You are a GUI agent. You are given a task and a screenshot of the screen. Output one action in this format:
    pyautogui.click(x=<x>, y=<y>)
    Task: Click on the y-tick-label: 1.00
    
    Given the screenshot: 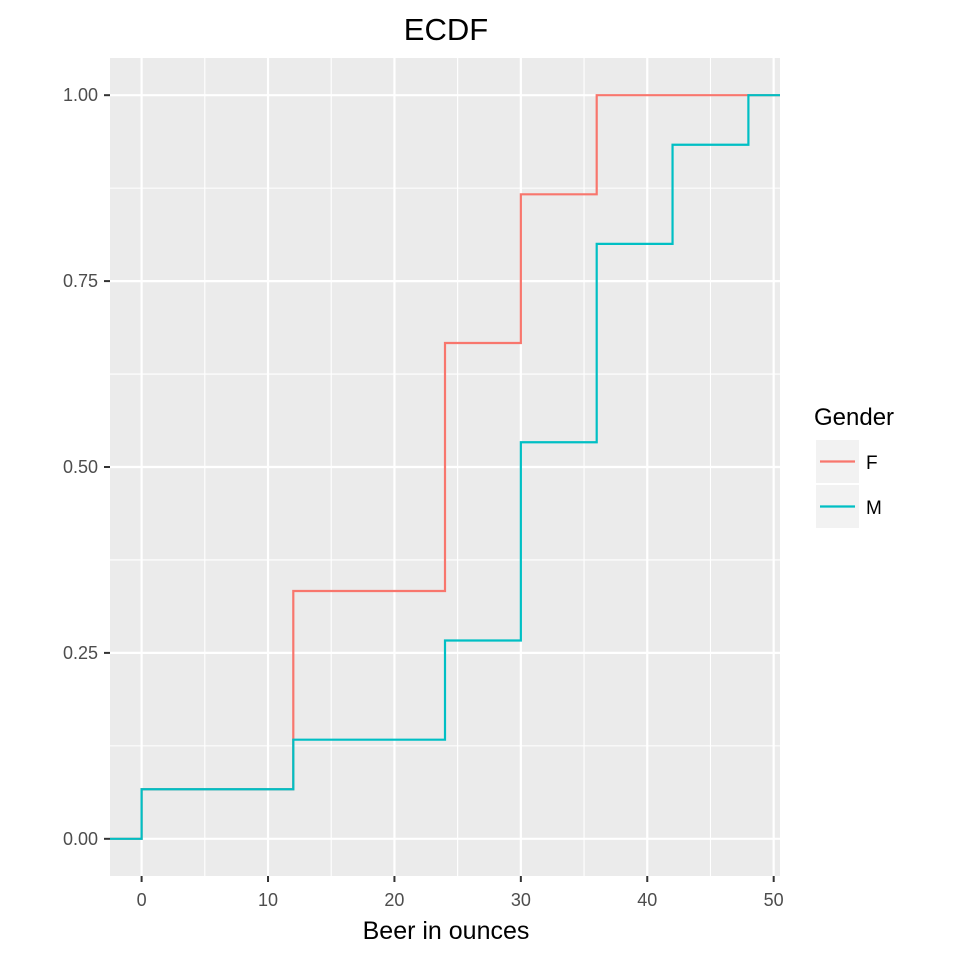 What is the action you would take?
    pyautogui.click(x=80, y=95)
    